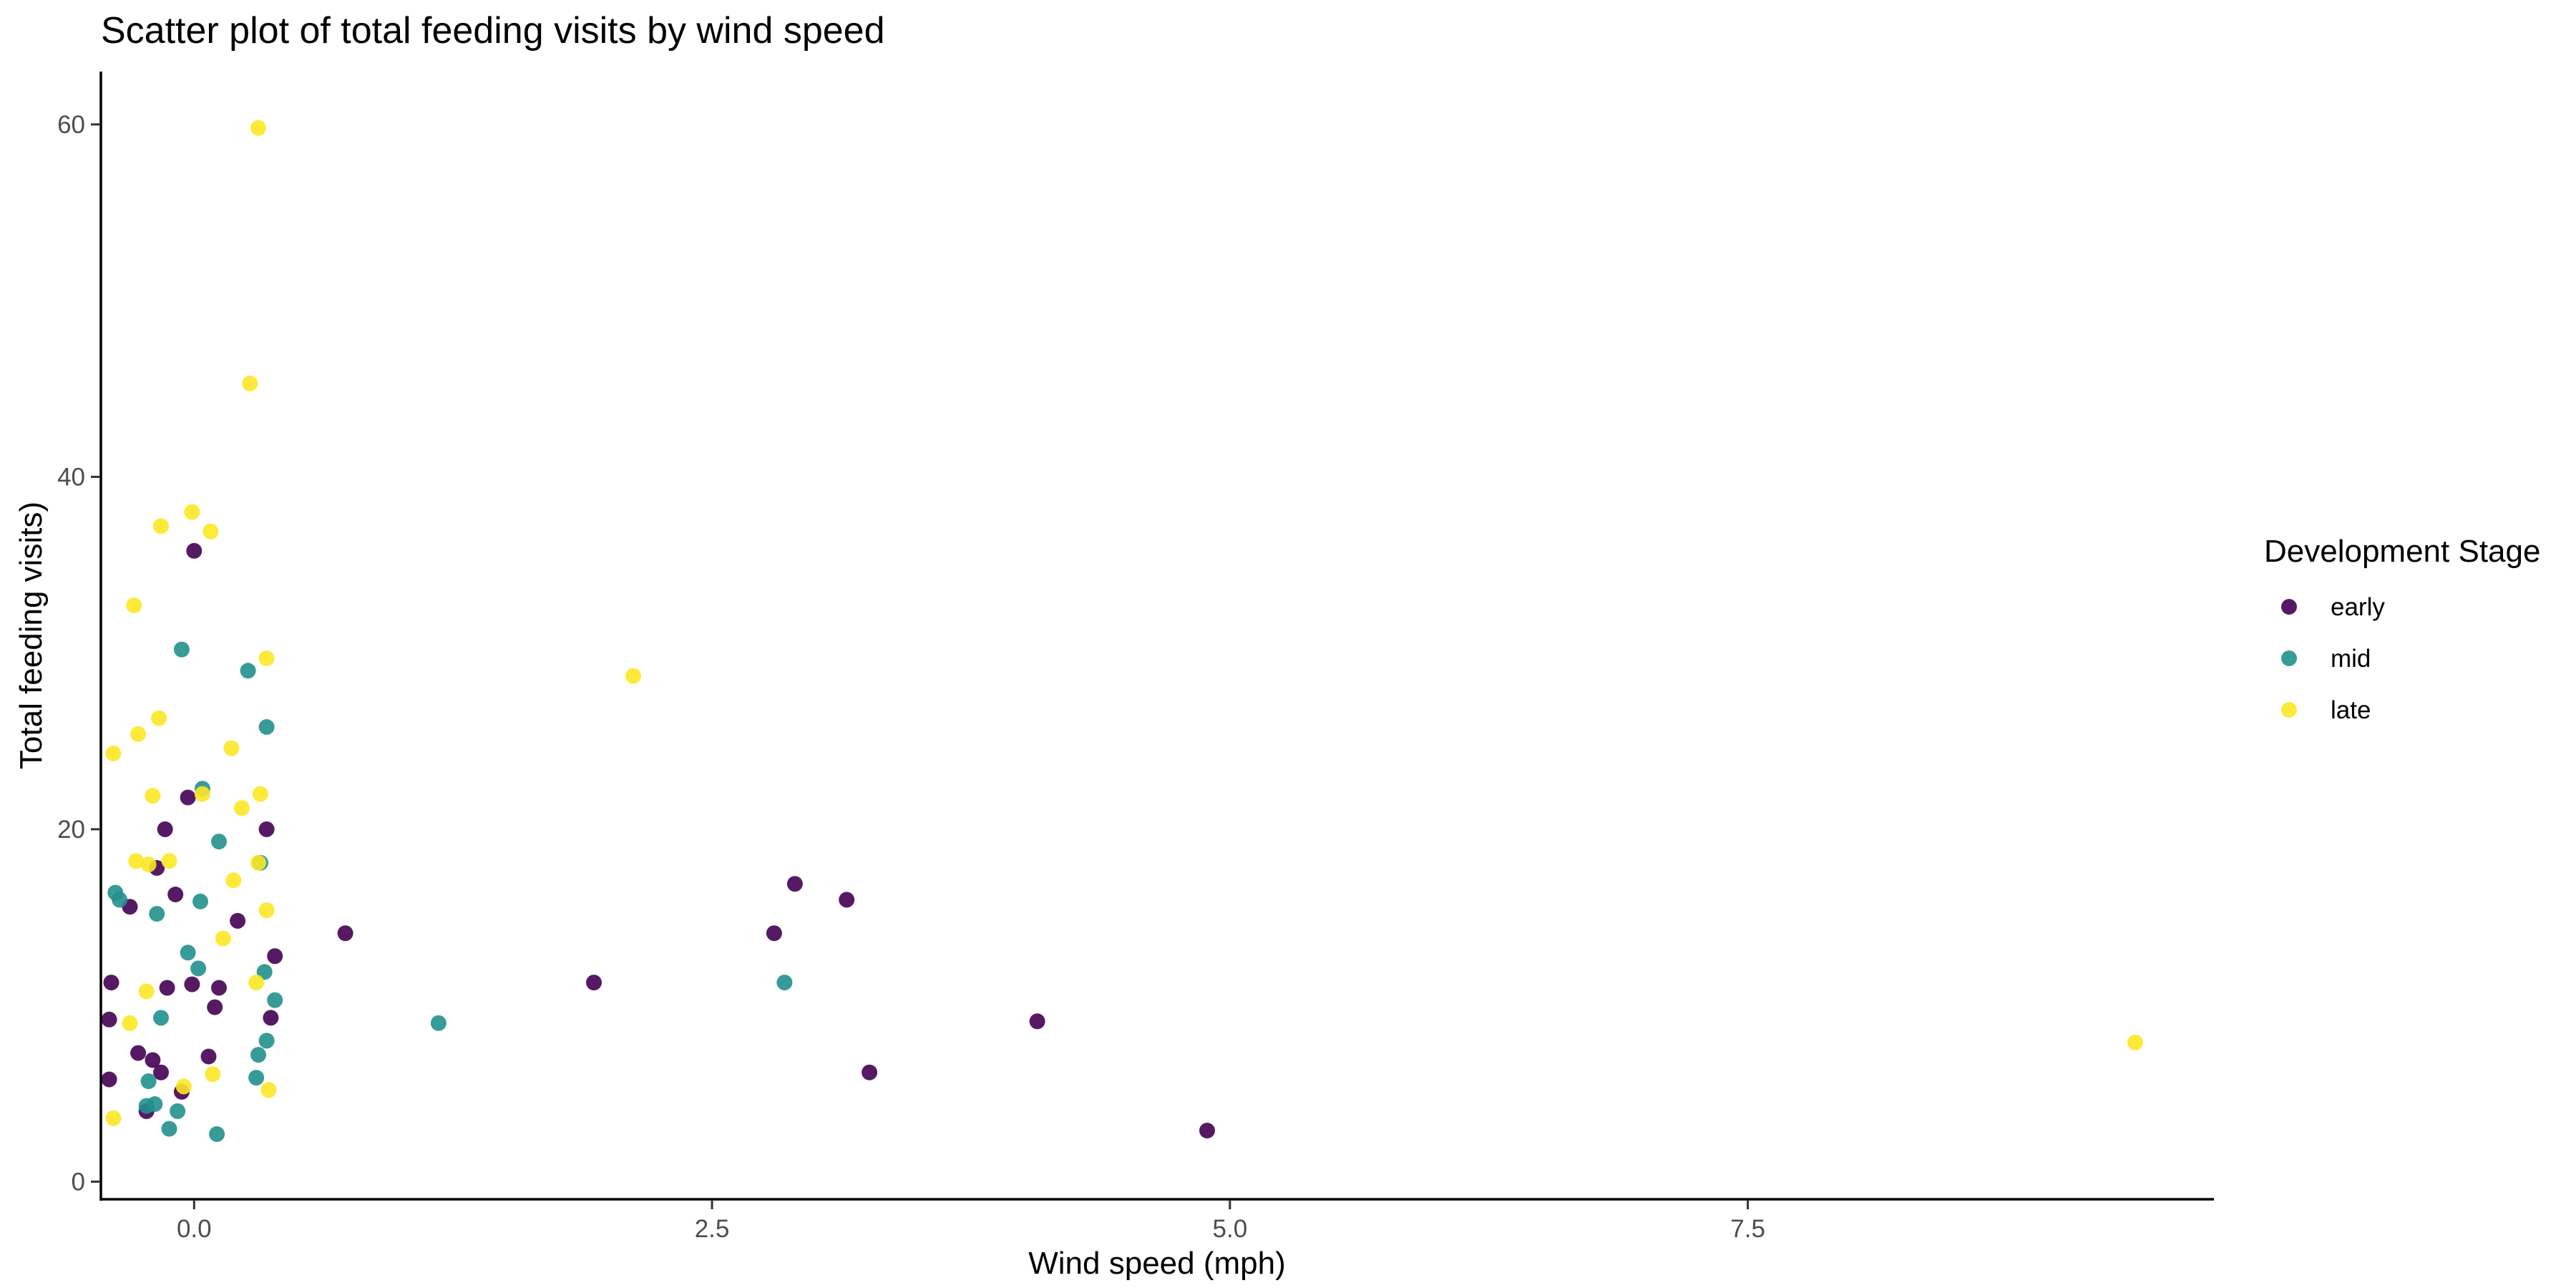 This screenshot has height=1288, width=2576. Describe the element at coordinates (31, 635) in the screenshot. I see `y-axis-title: Total feeding visits)` at that location.